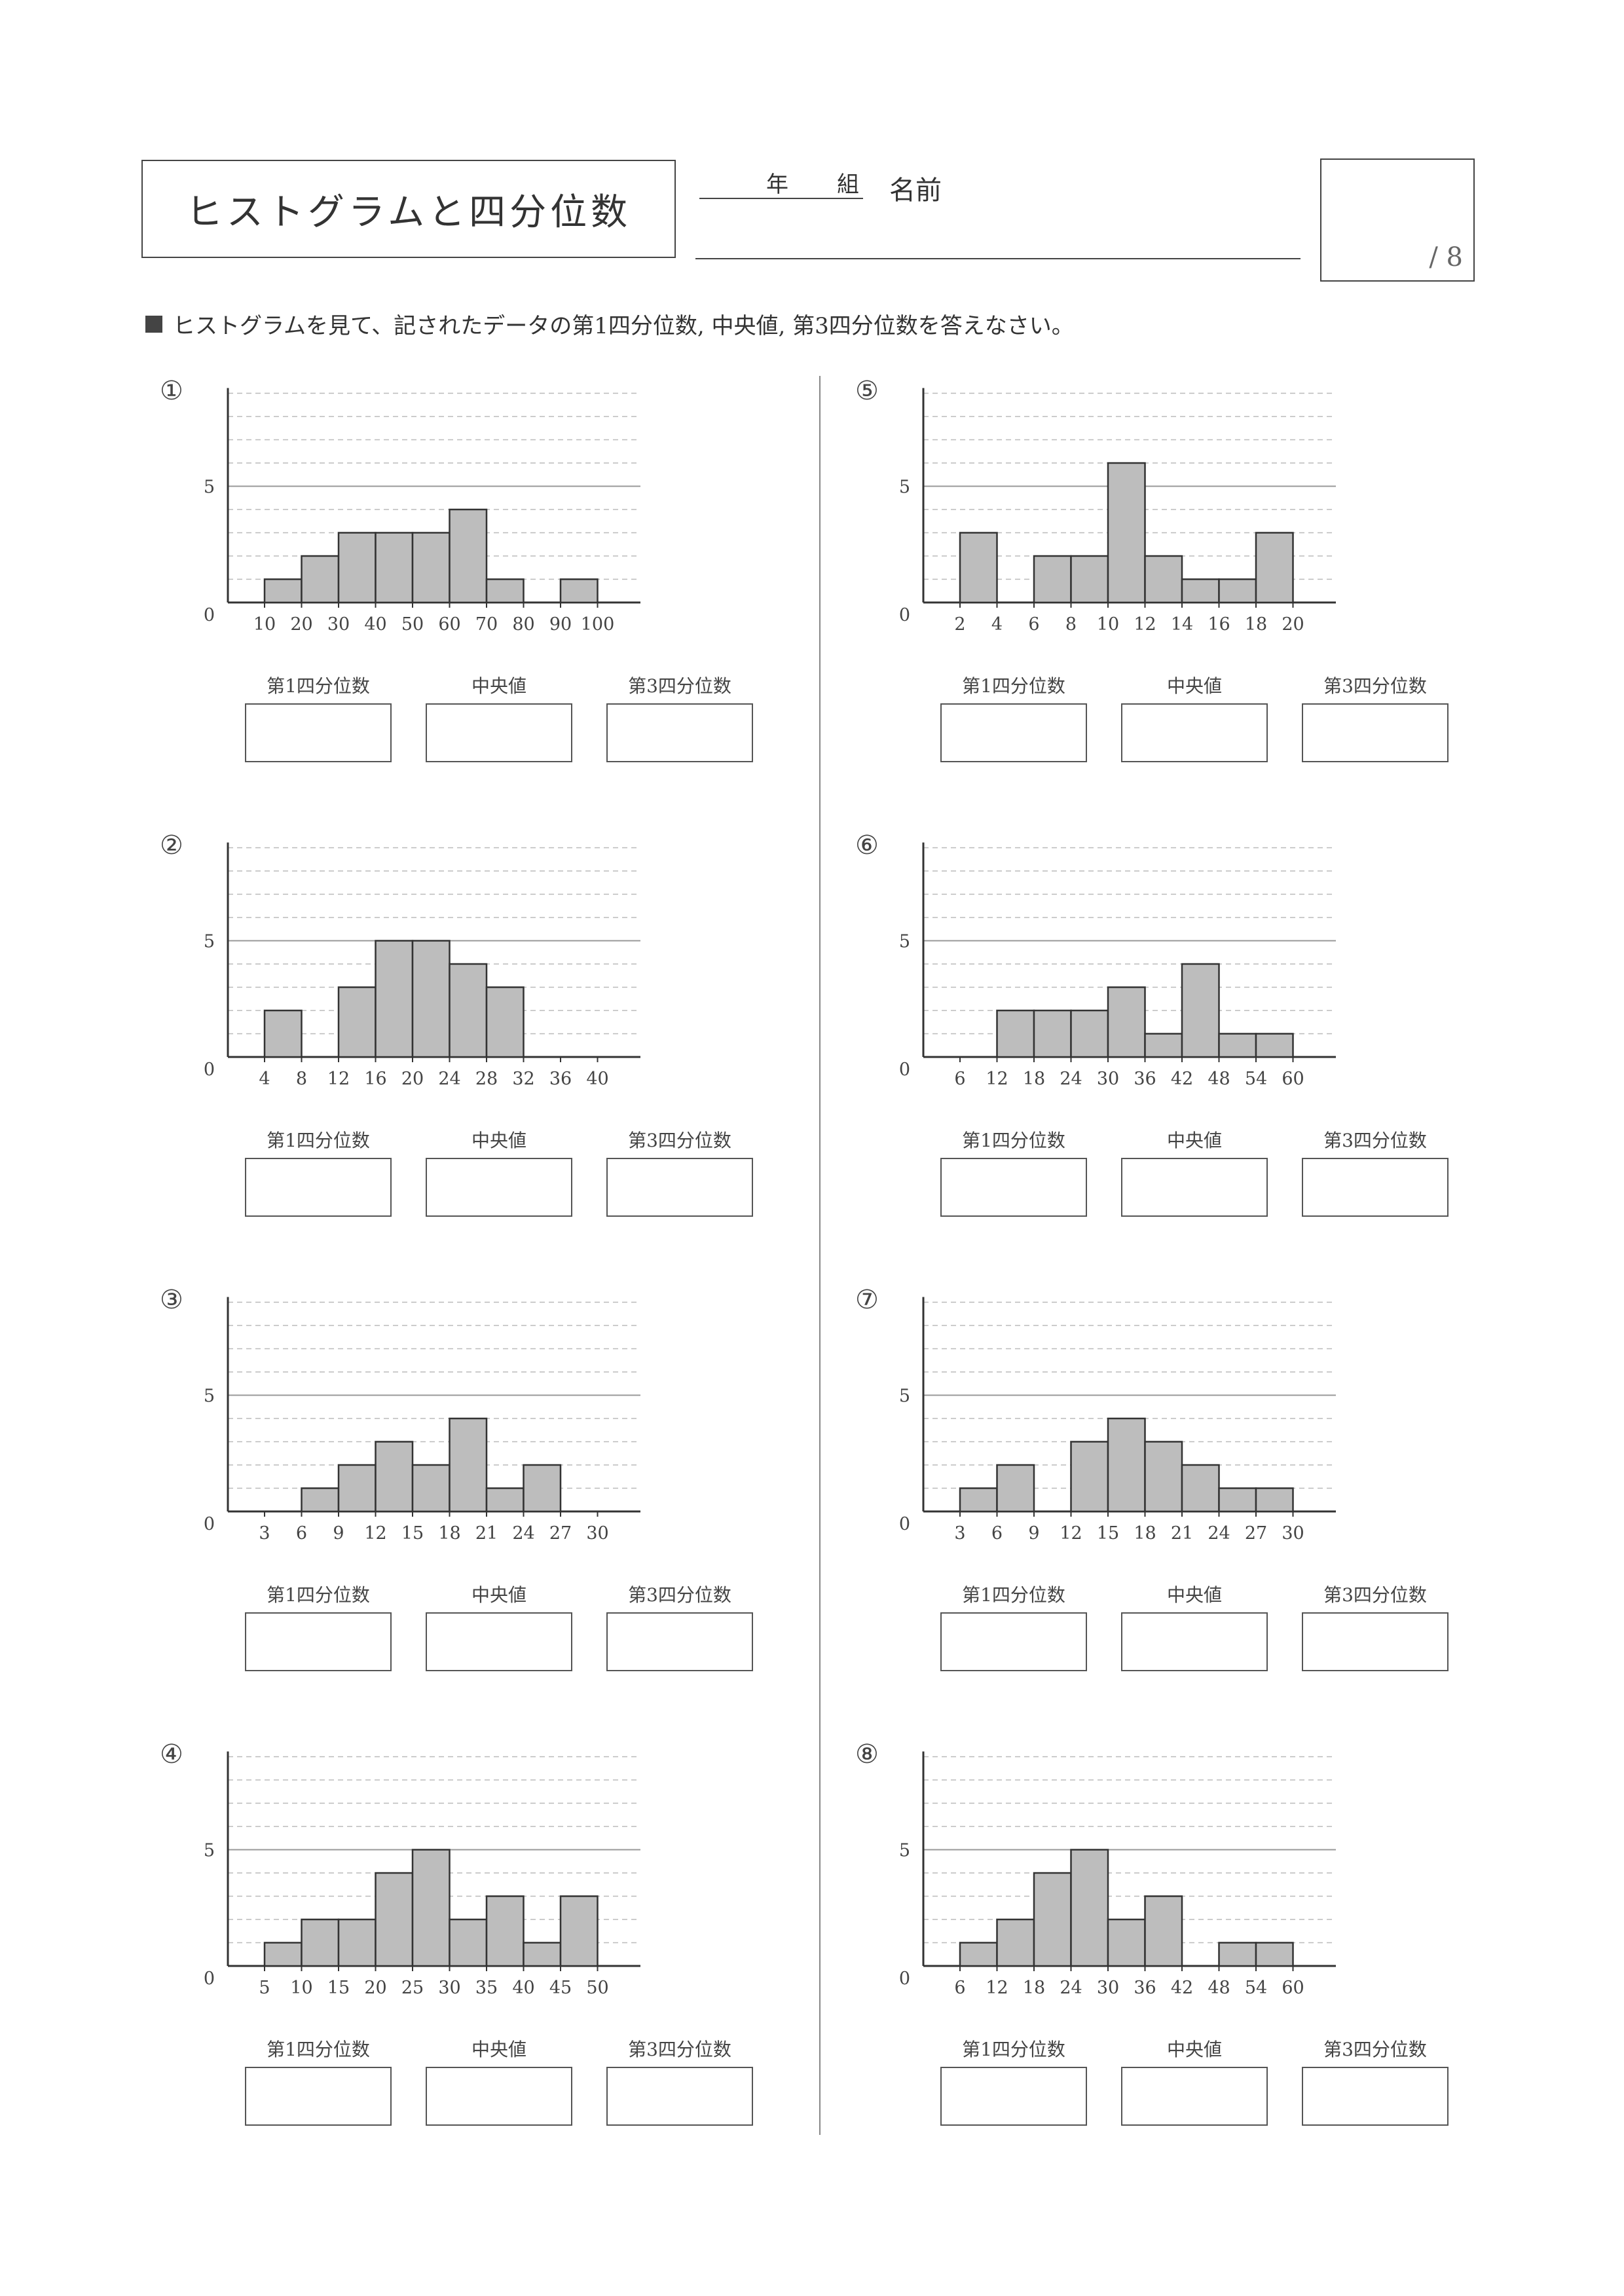 The height and width of the screenshot is (2296, 1624). Describe the element at coordinates (867, 1754) in the screenshot. I see `problem-number: ⑧` at that location.